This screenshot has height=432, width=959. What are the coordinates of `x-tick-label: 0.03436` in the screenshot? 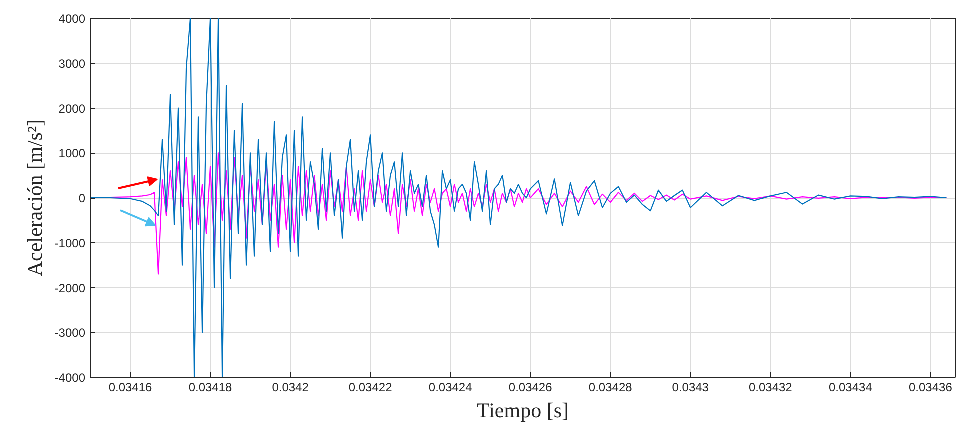 It's located at (931, 387).